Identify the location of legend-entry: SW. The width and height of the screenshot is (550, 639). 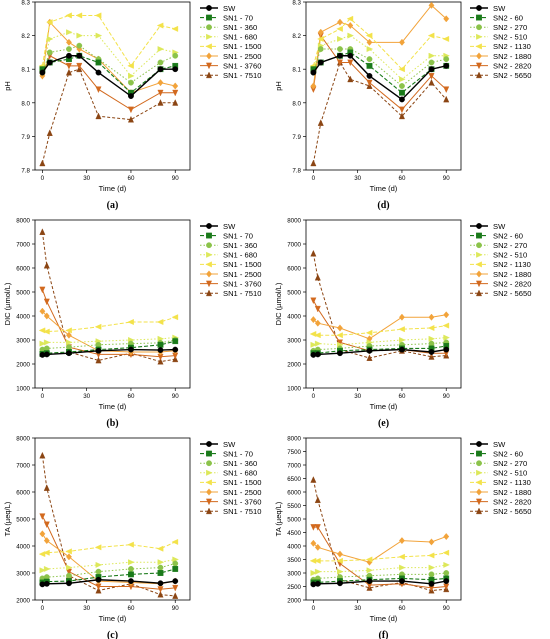
(229, 226).